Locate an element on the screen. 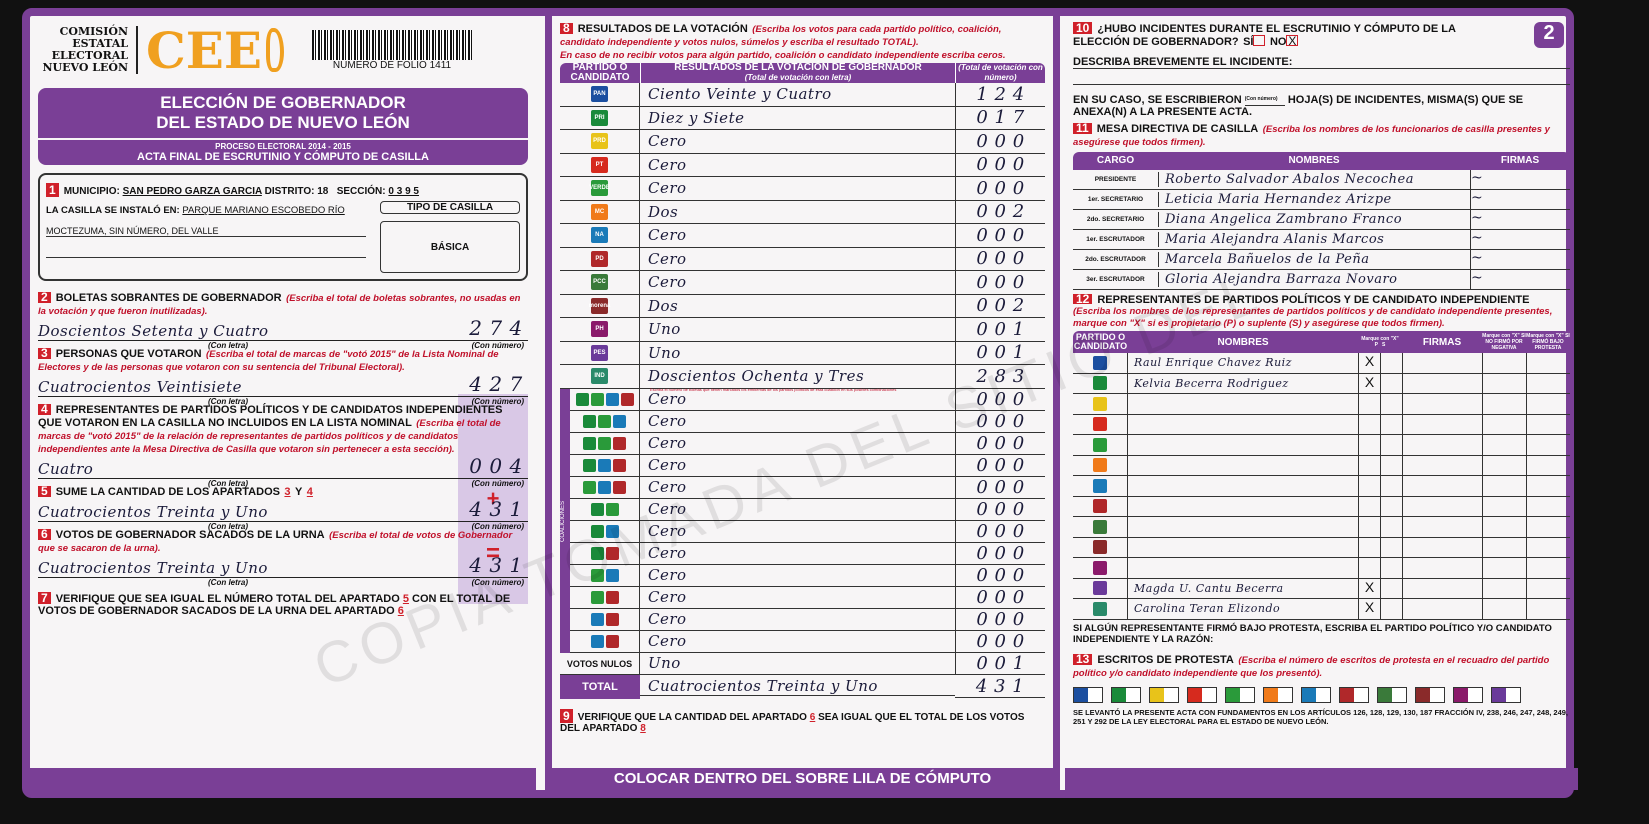 This screenshot has width=1649, height=824. vote-letra: Uno is located at coordinates (664, 663).